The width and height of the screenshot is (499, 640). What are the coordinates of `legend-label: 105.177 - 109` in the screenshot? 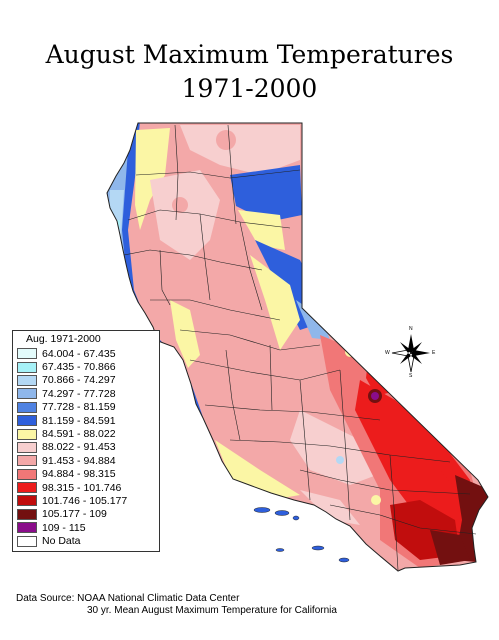 It's located at (74, 514).